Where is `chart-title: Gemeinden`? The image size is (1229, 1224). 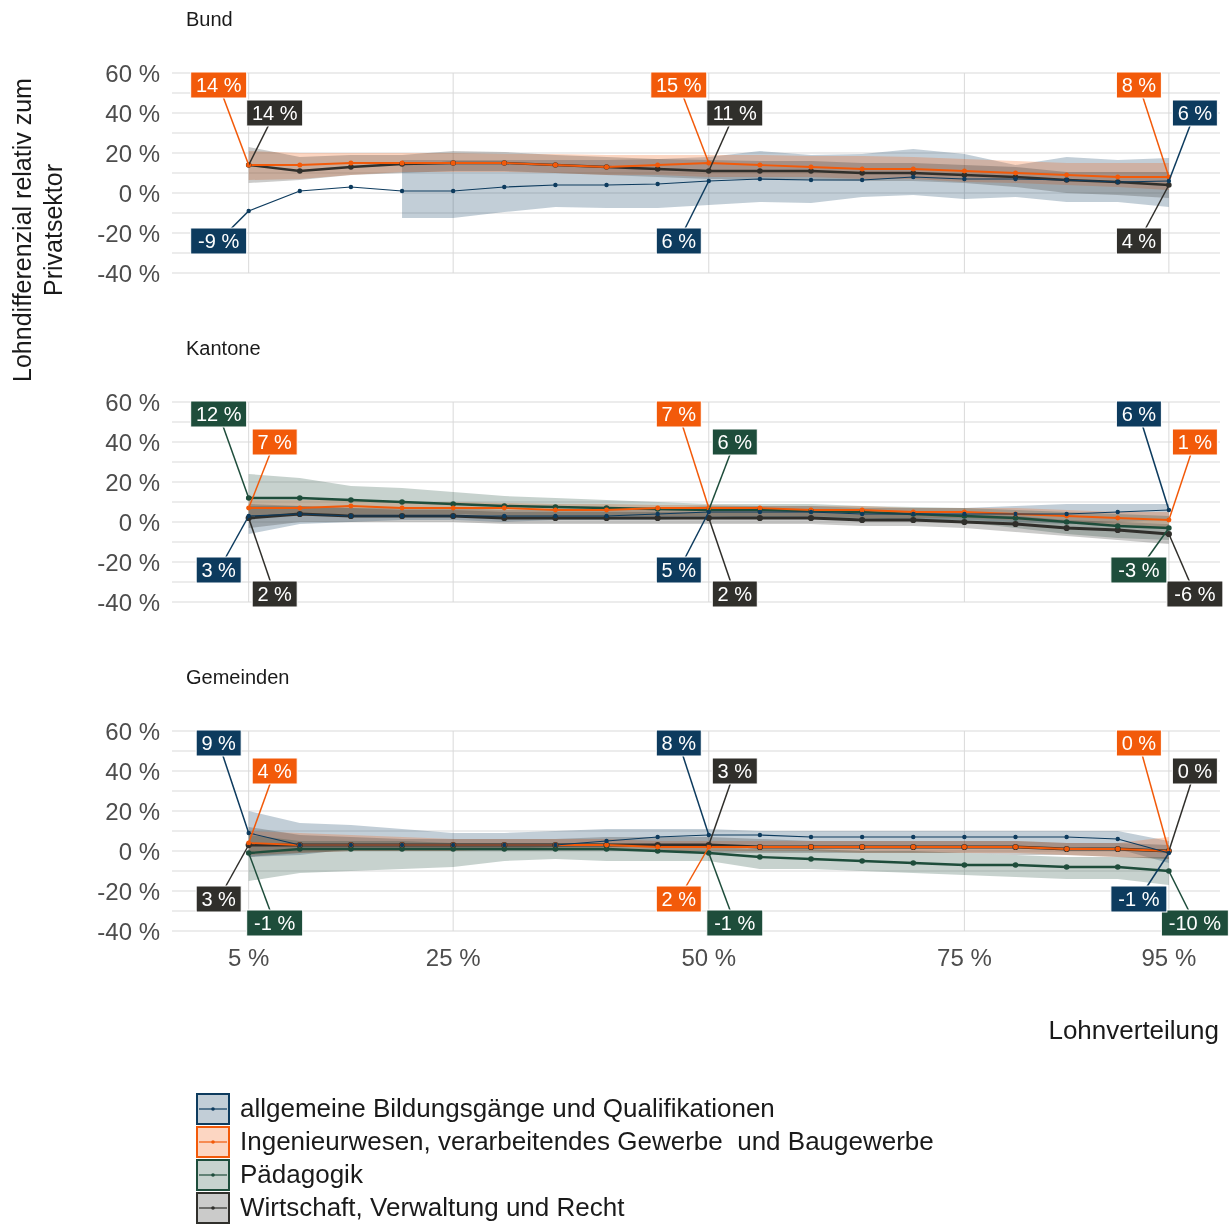
chart-title: Gemeinden is located at coordinates (238, 677).